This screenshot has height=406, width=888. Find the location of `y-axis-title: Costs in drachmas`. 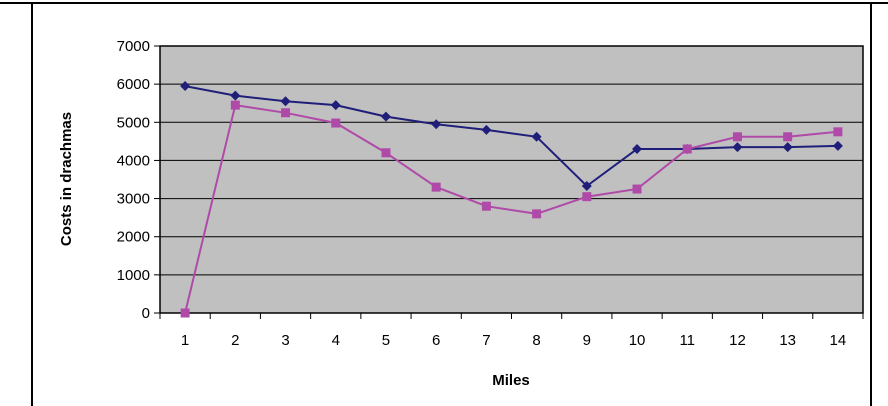

y-axis-title: Costs in drachmas is located at coordinates (66, 179).